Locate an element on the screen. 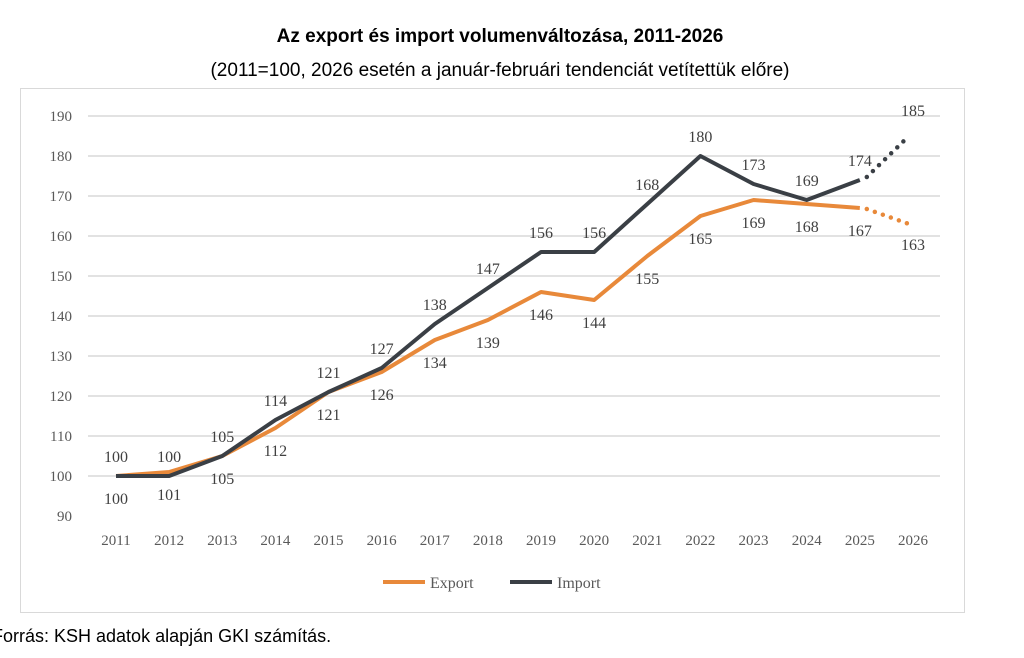 This screenshot has width=1024, height=658. x-tick-label: 2011 is located at coordinates (115, 541).